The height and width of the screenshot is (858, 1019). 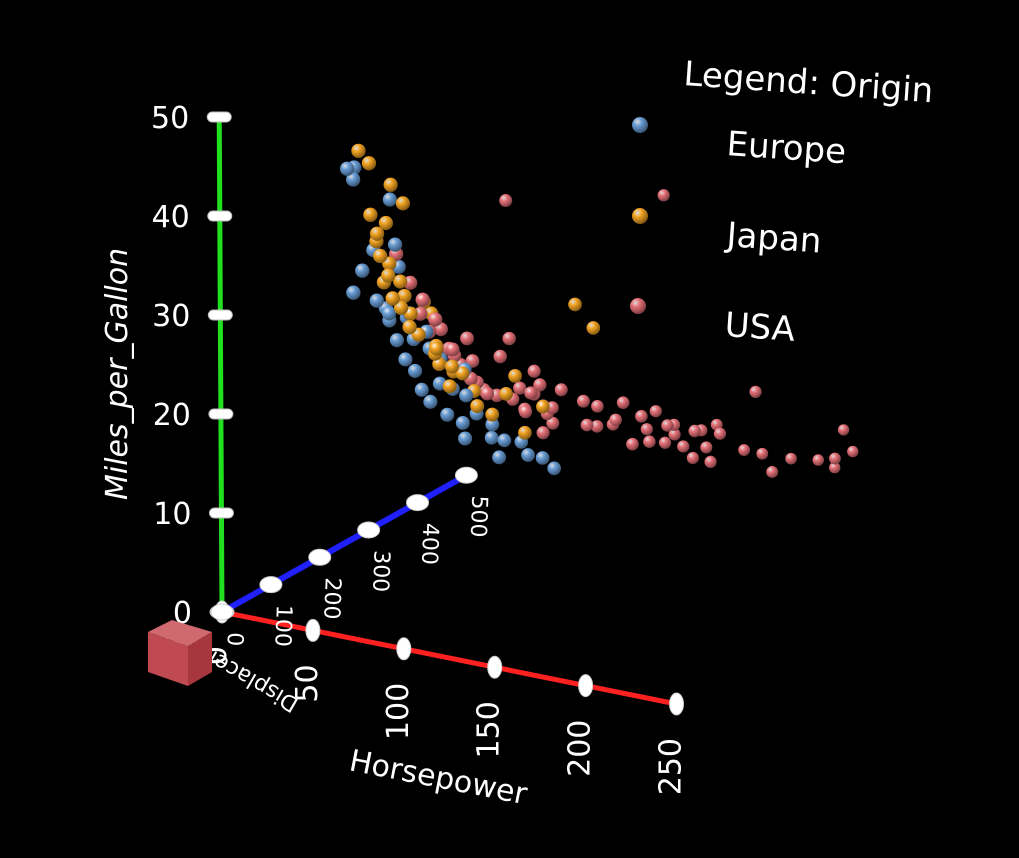 I want to click on y-tick-label: 10, so click(x=172, y=514).